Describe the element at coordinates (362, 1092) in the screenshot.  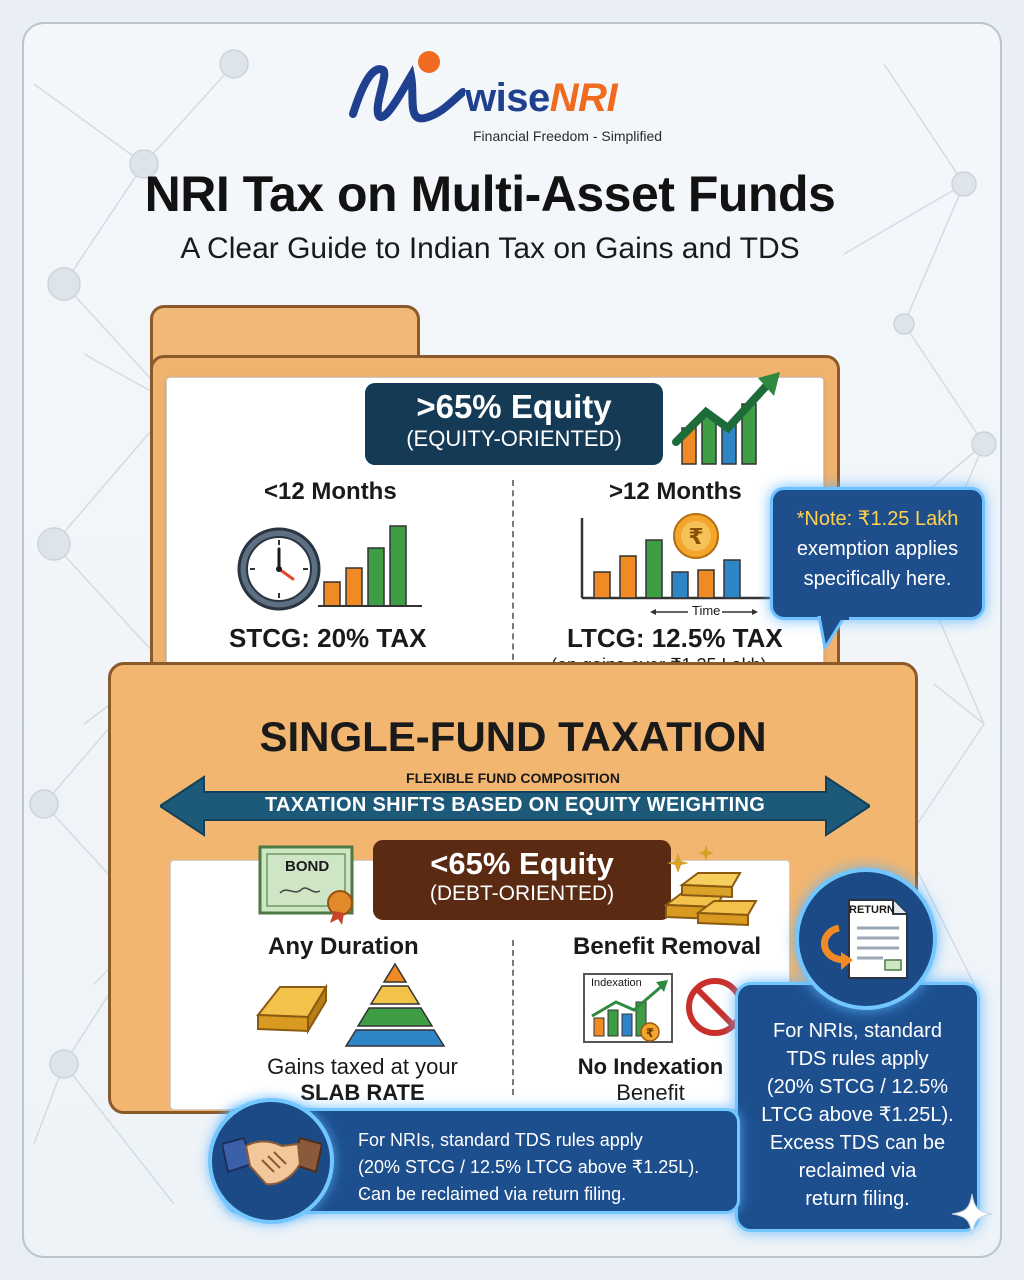
I see `slab-line-2: SLAB RATE` at that location.